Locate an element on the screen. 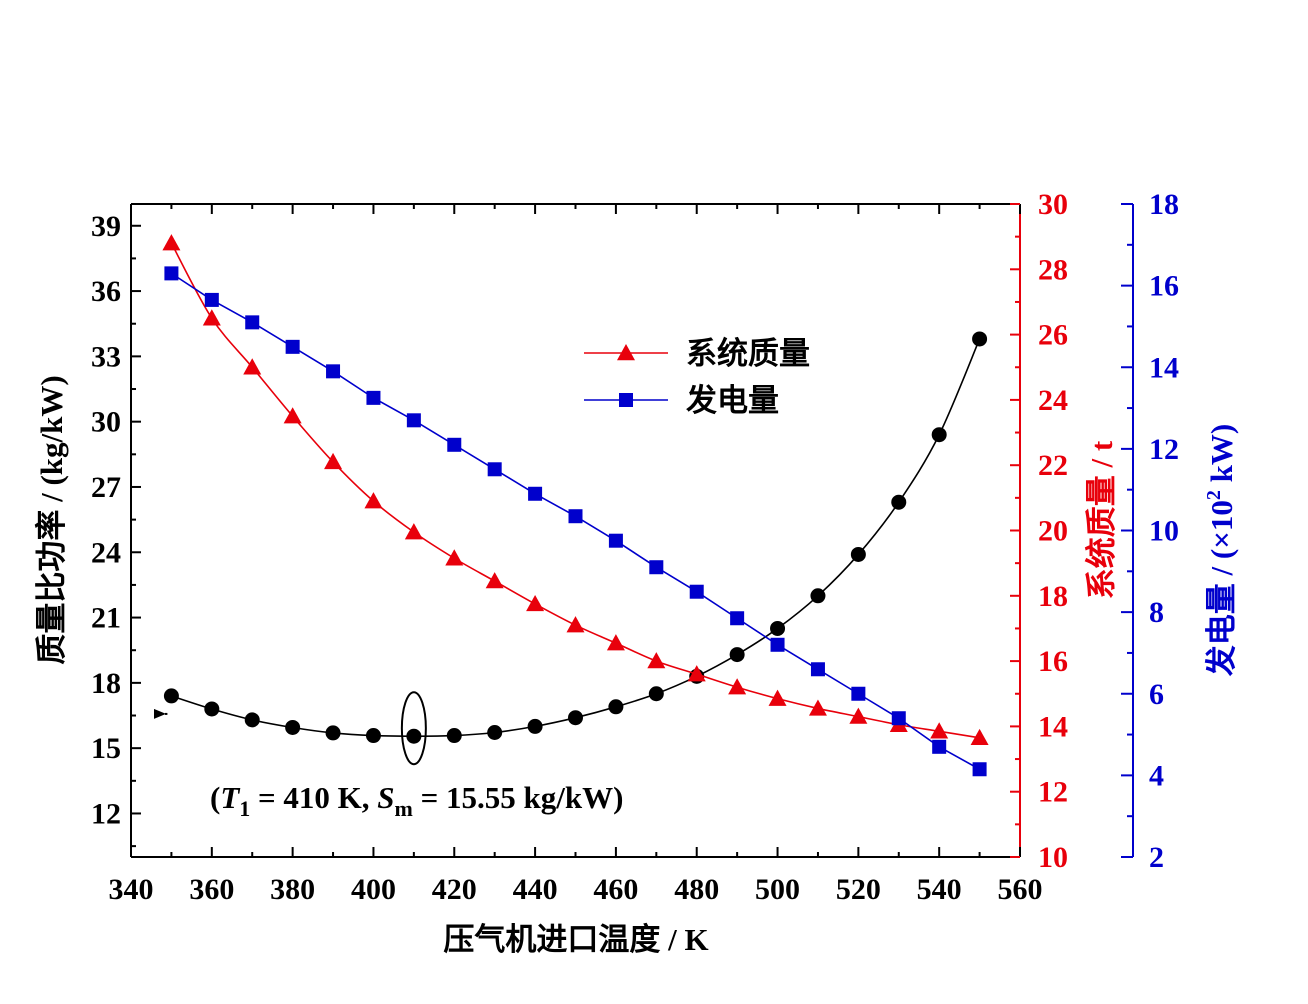  left-tick-label: 30 is located at coordinates (106, 422).